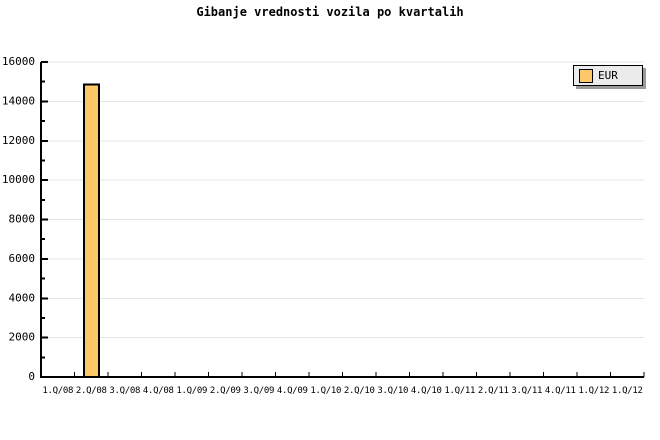  What do you see at coordinates (158, 391) in the screenshot?
I see `x-tick-label: 4.Q/08` at bounding box center [158, 391].